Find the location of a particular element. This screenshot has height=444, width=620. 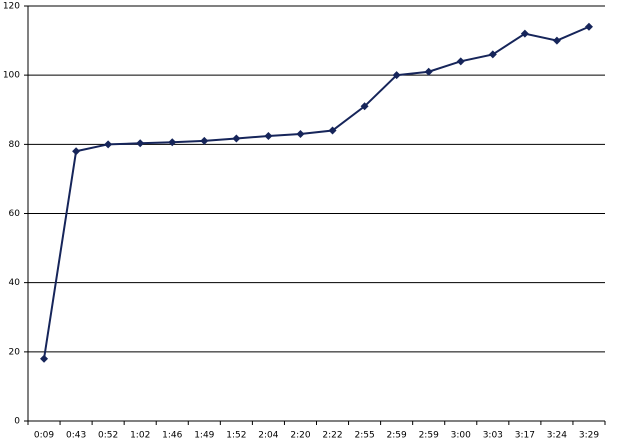

x-tick-label: 2:20 is located at coordinates (300, 436).